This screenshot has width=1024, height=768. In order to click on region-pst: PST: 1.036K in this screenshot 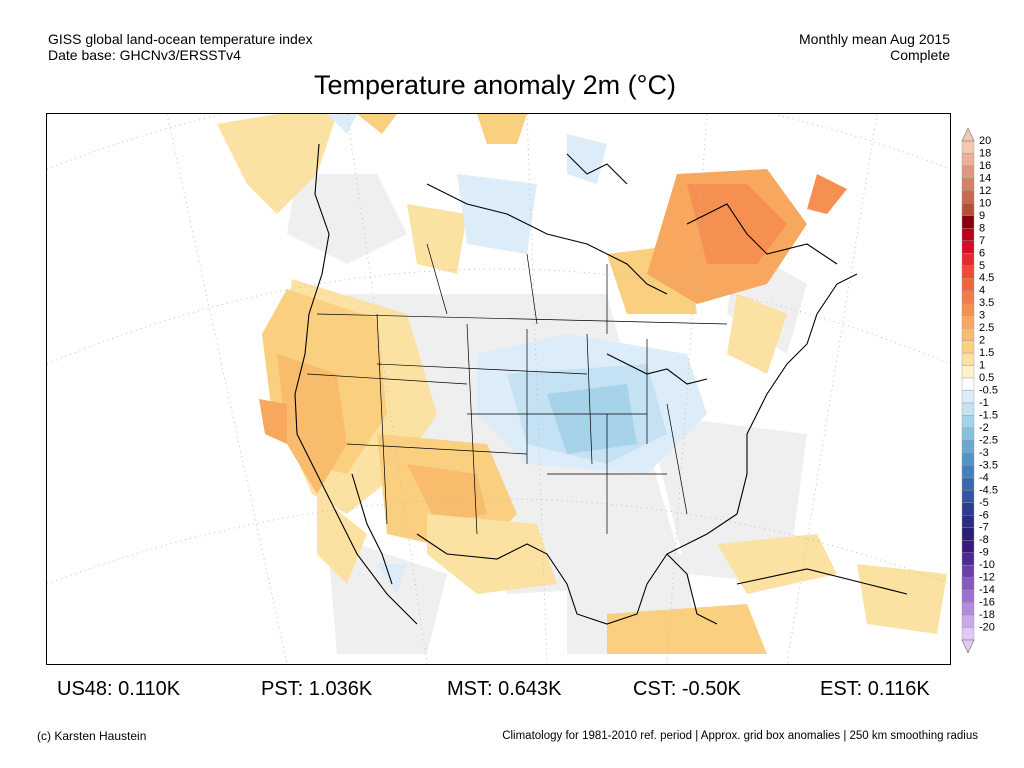, I will do `click(317, 689)`.